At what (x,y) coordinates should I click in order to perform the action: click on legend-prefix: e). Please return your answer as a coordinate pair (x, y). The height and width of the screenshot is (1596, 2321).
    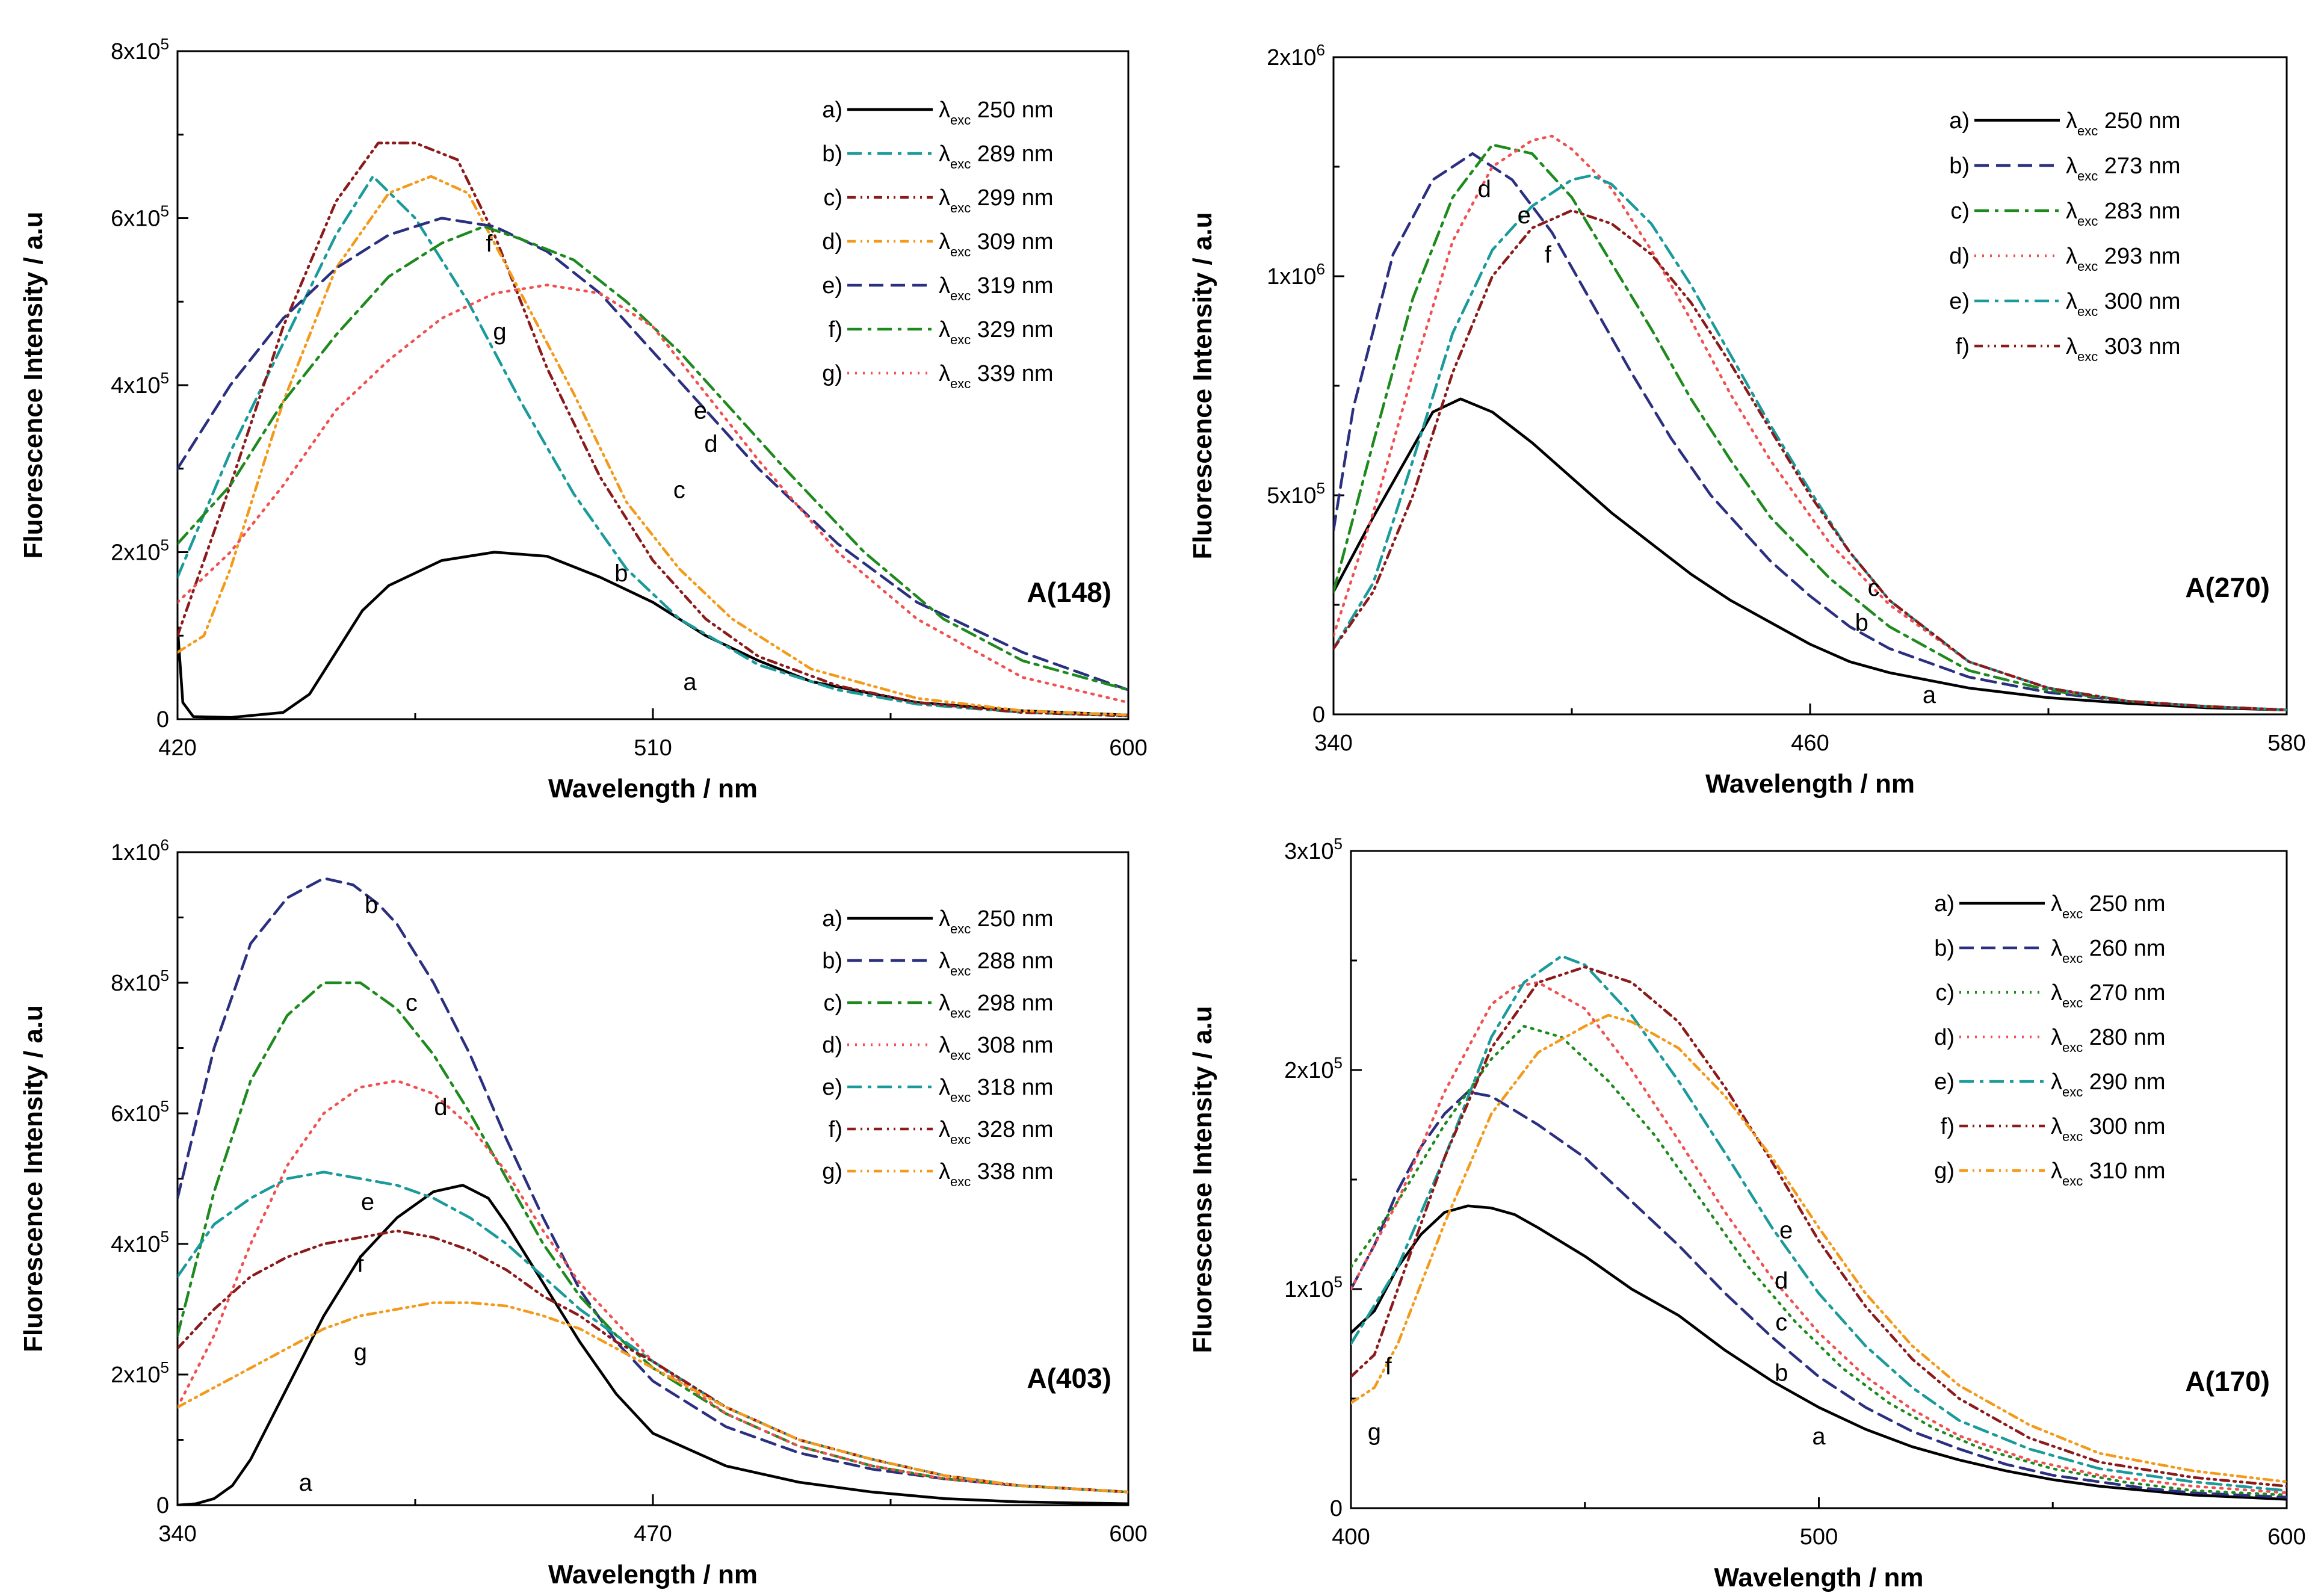
    Looking at the image, I should click on (832, 1087).